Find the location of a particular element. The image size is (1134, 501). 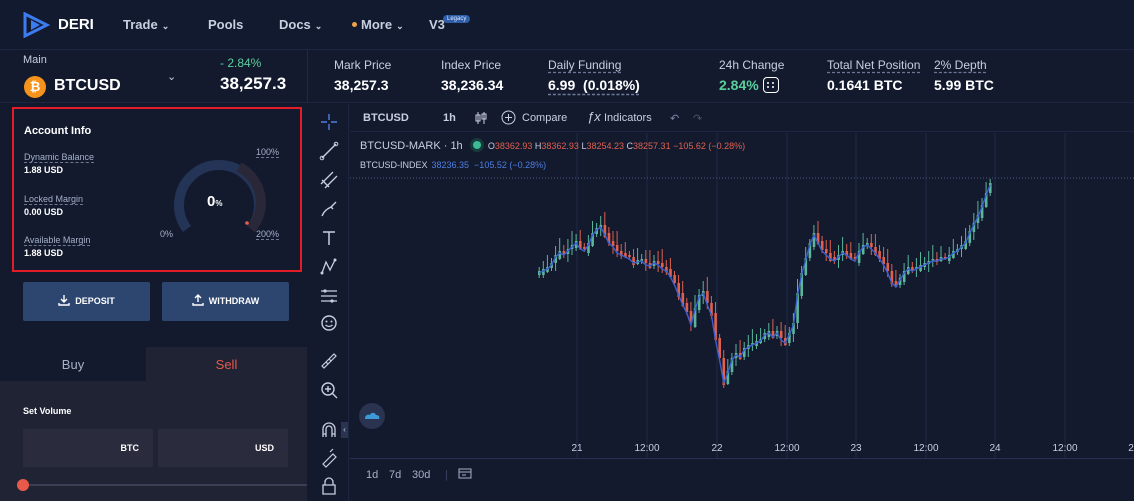

deposit-button: DEPOSIT is located at coordinates (86, 301).